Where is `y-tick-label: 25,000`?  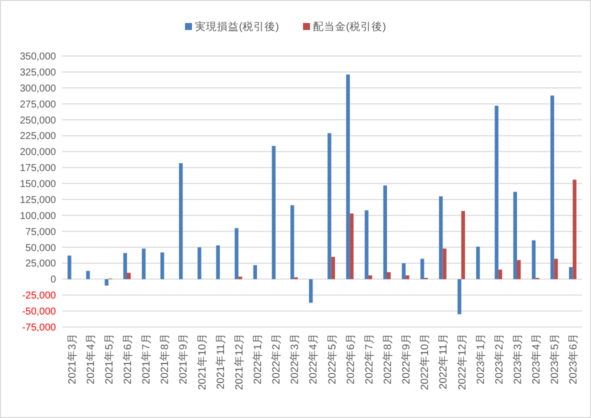 y-tick-label: 25,000 is located at coordinates (40, 264).